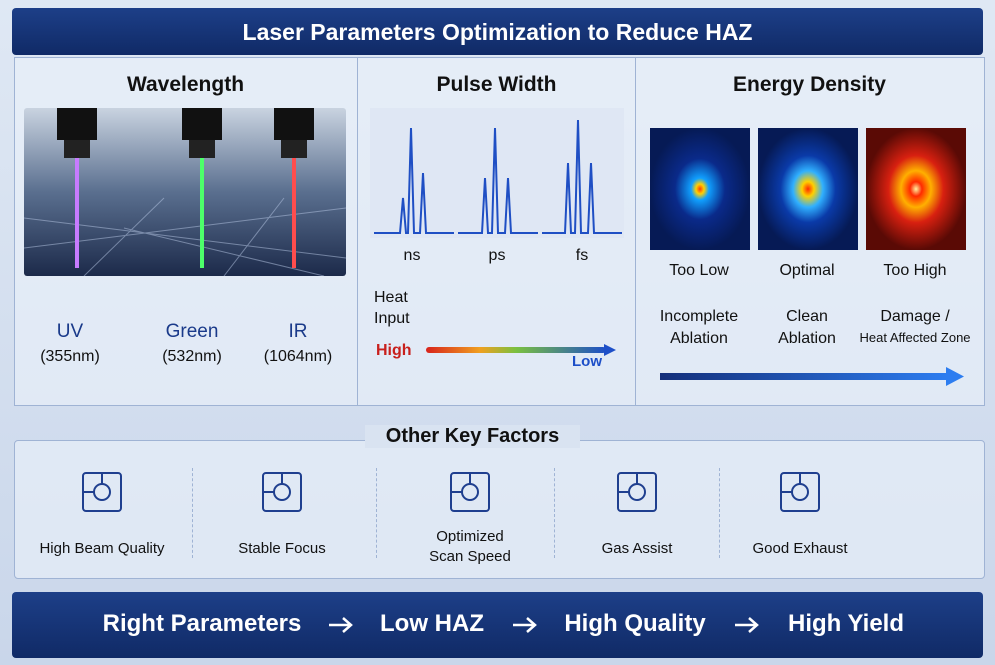  Describe the element at coordinates (472, 436) in the screenshot. I see `section-title: Other Key Factors` at that location.